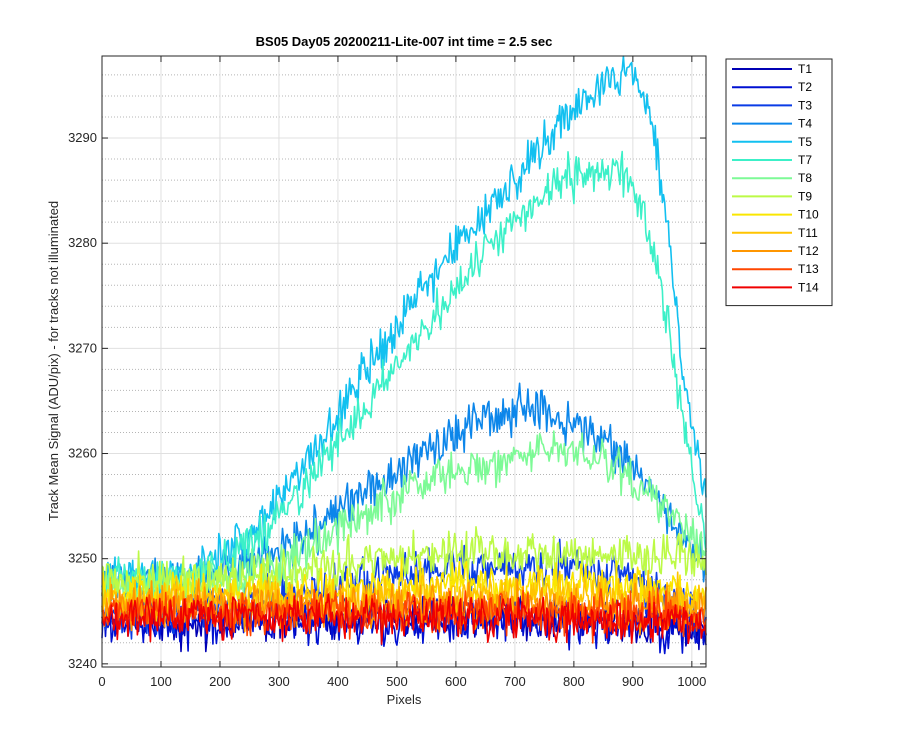  Describe the element at coordinates (805, 142) in the screenshot. I see `legend-entry-label: T5` at that location.